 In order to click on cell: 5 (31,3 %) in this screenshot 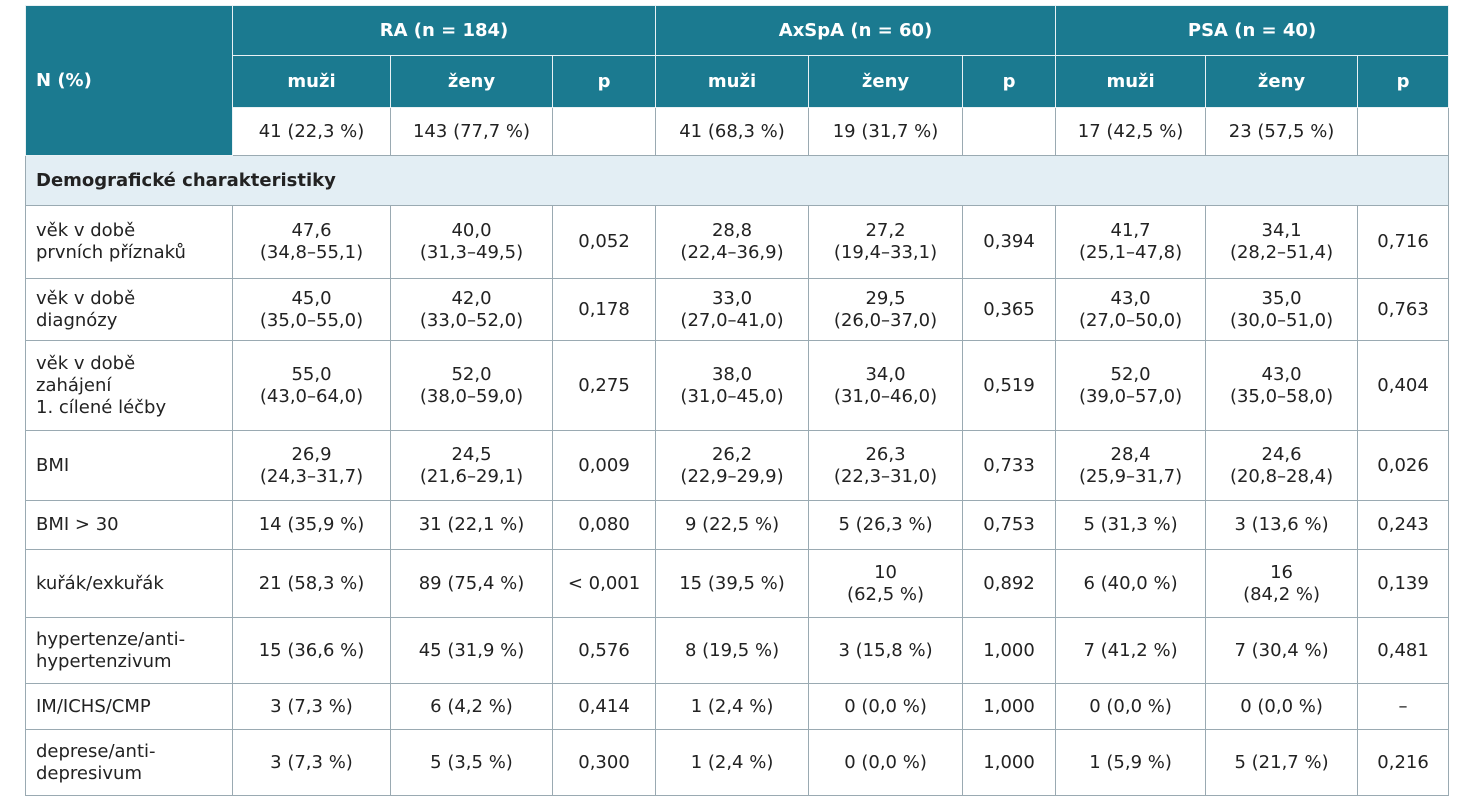, I will do `click(1131, 525)`.